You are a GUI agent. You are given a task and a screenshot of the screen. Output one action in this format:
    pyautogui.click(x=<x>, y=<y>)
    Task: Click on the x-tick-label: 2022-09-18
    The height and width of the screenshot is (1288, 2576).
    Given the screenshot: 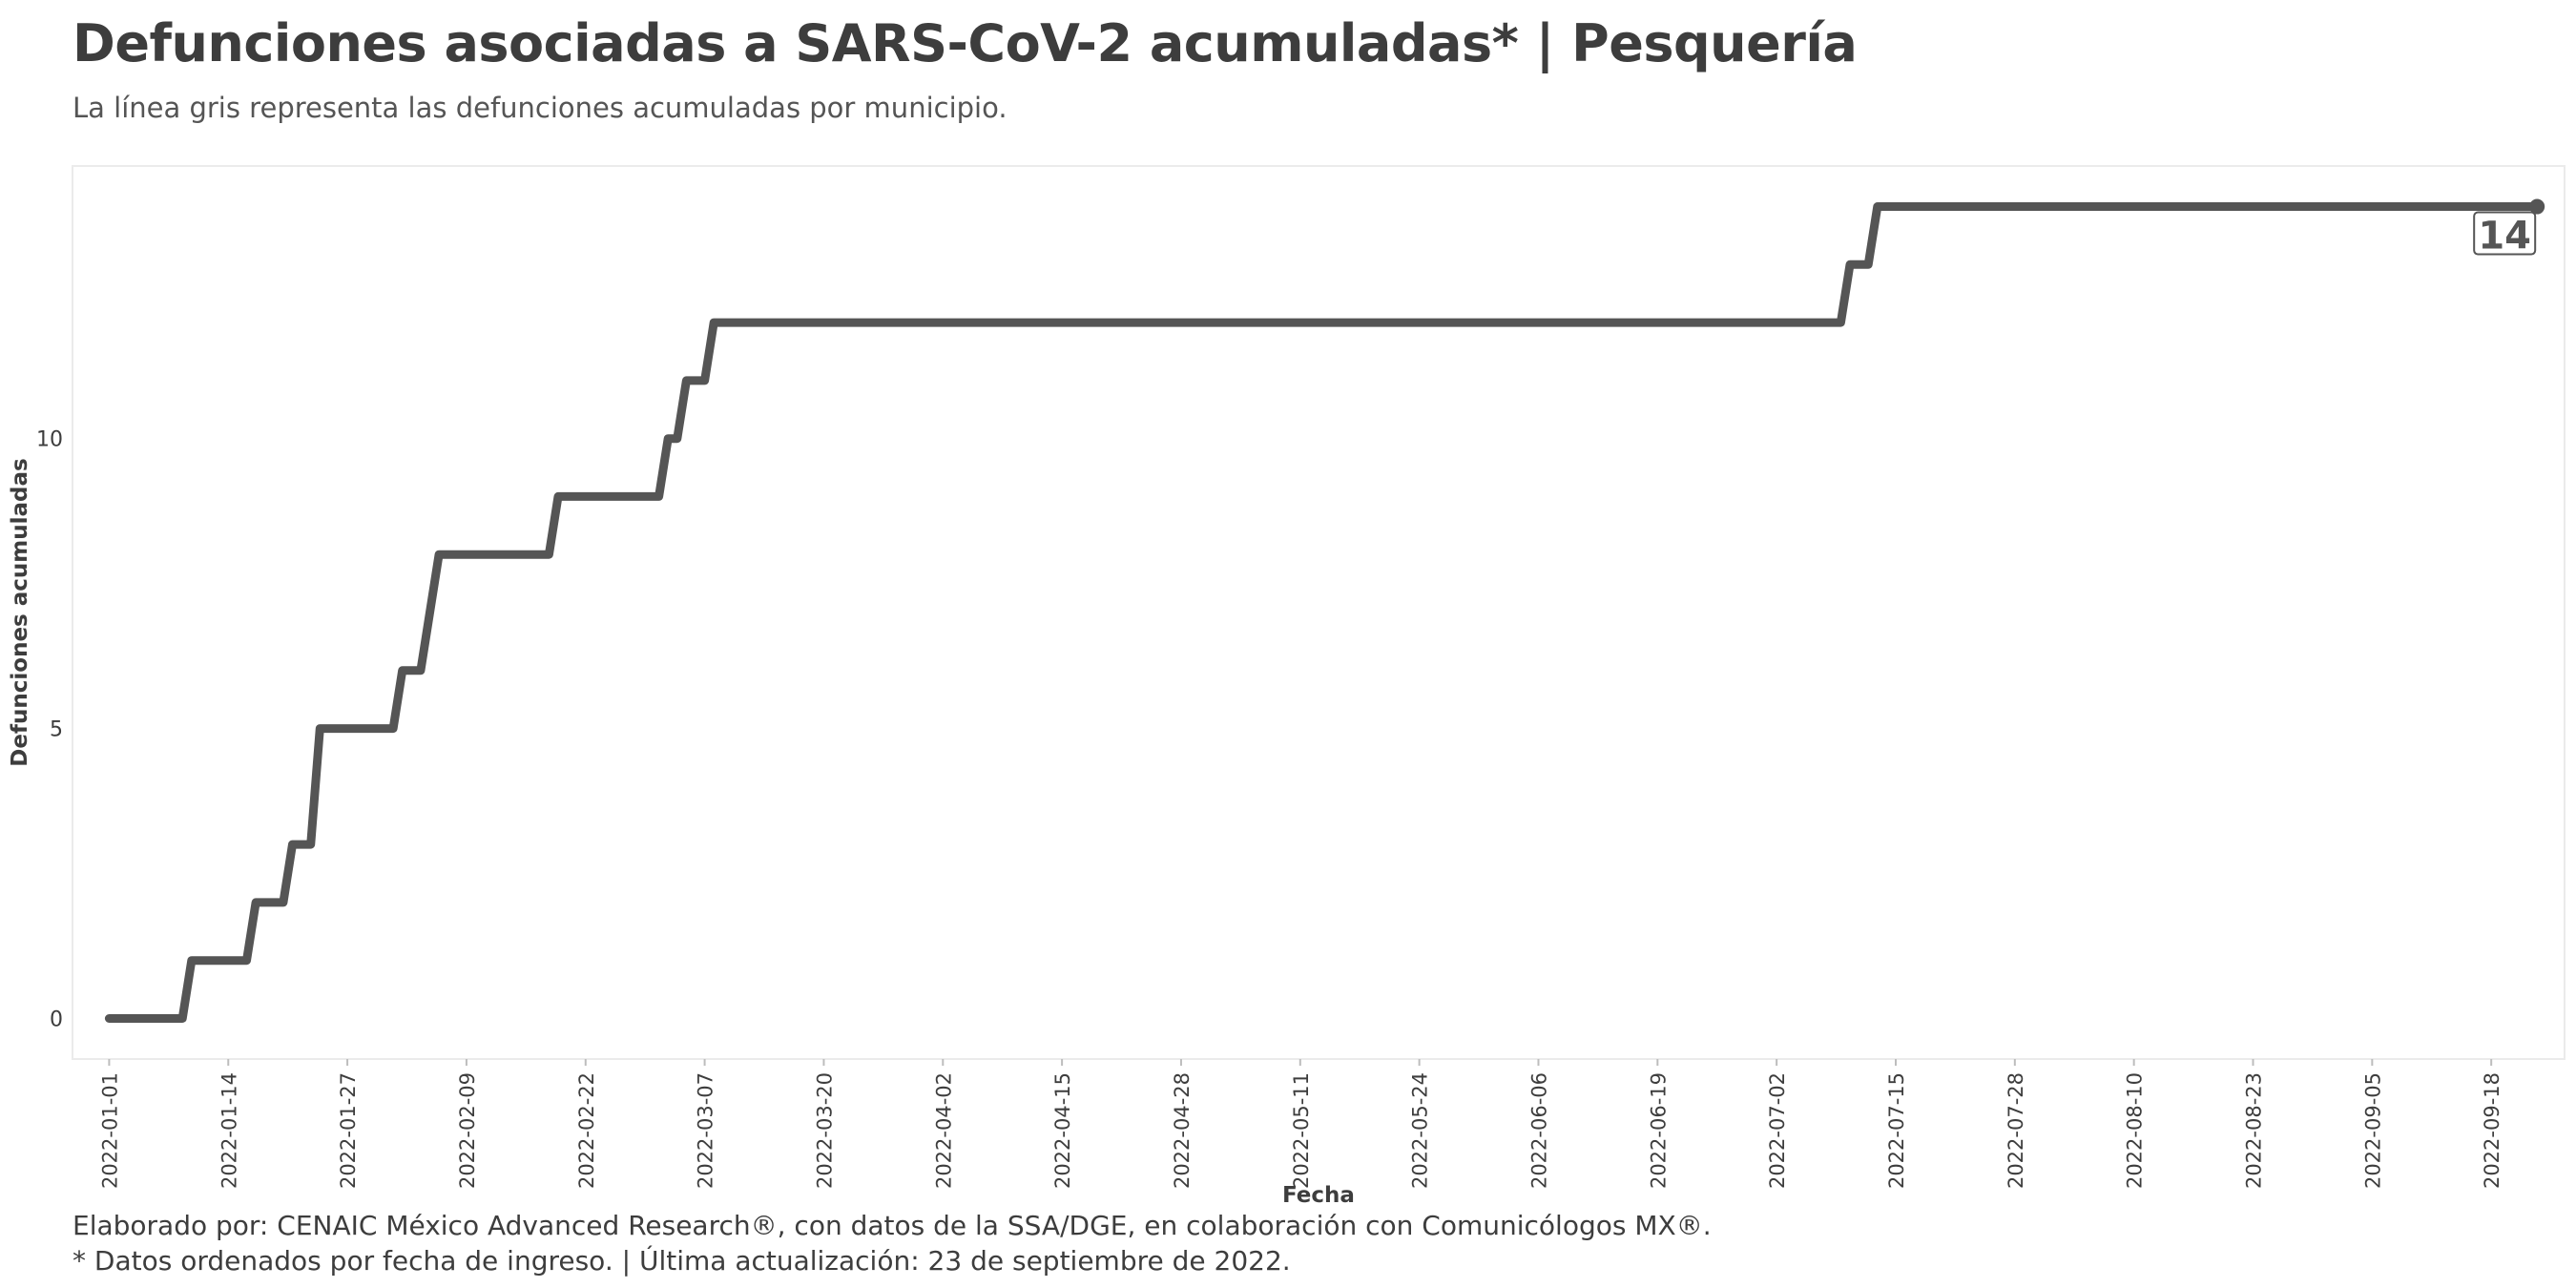 What is the action you would take?
    pyautogui.click(x=2492, y=1130)
    